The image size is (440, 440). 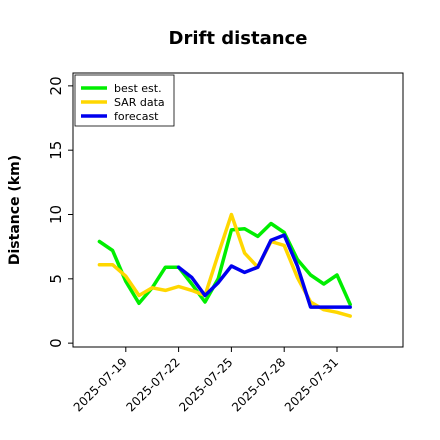 What do you see at coordinates (153, 384) in the screenshot?
I see `x-tick-label: 2025-07-22` at bounding box center [153, 384].